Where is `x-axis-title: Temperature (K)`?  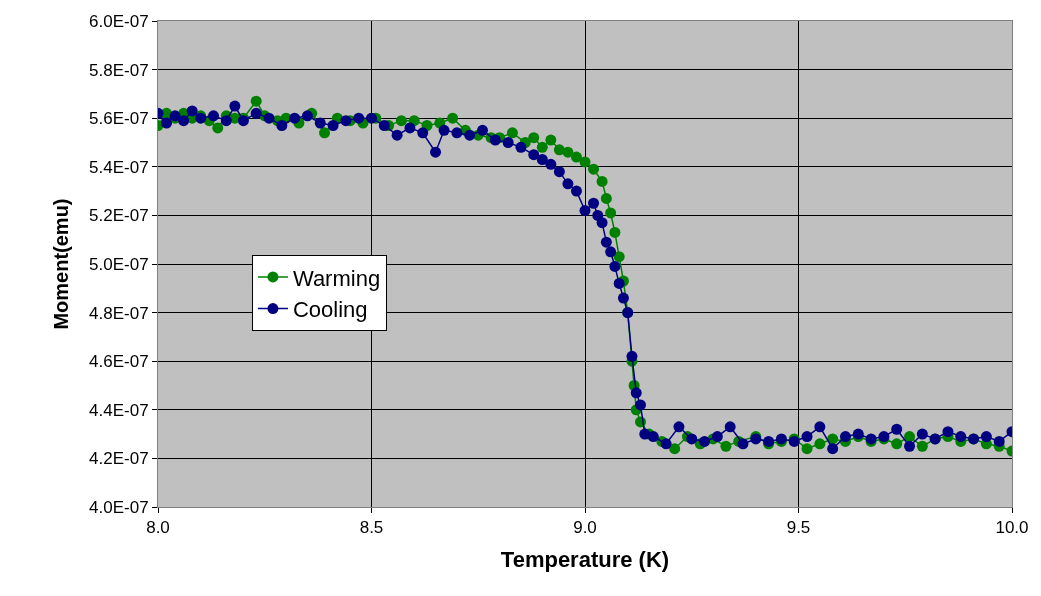
x-axis-title: Temperature (K) is located at coordinates (585, 560).